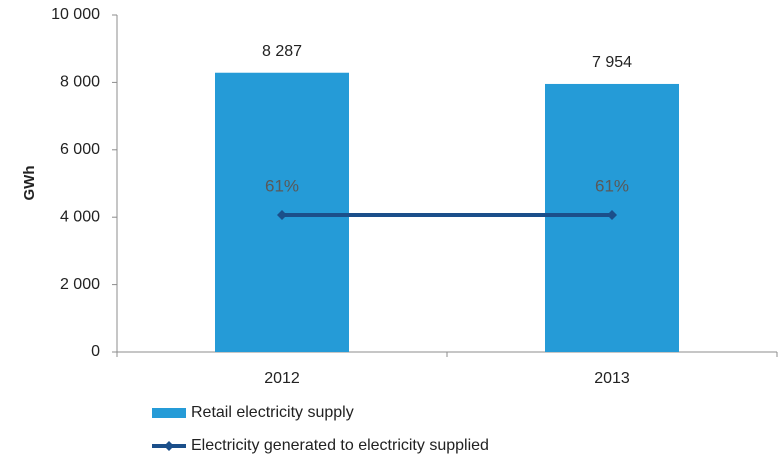  What do you see at coordinates (80, 284) in the screenshot?
I see `y-tick-label: 2 000` at bounding box center [80, 284].